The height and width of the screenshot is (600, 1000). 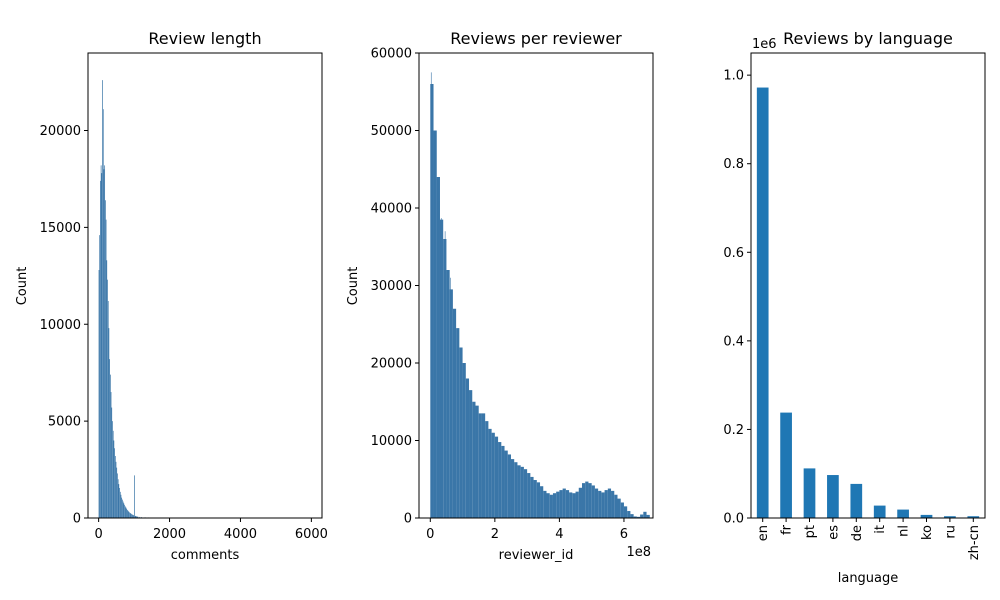 What do you see at coordinates (311, 534) in the screenshot?
I see `x-tick-label: 6000` at bounding box center [311, 534].